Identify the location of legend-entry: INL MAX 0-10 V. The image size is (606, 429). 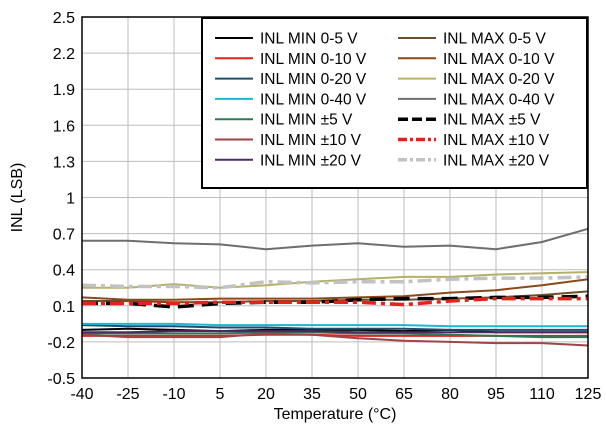
(499, 59).